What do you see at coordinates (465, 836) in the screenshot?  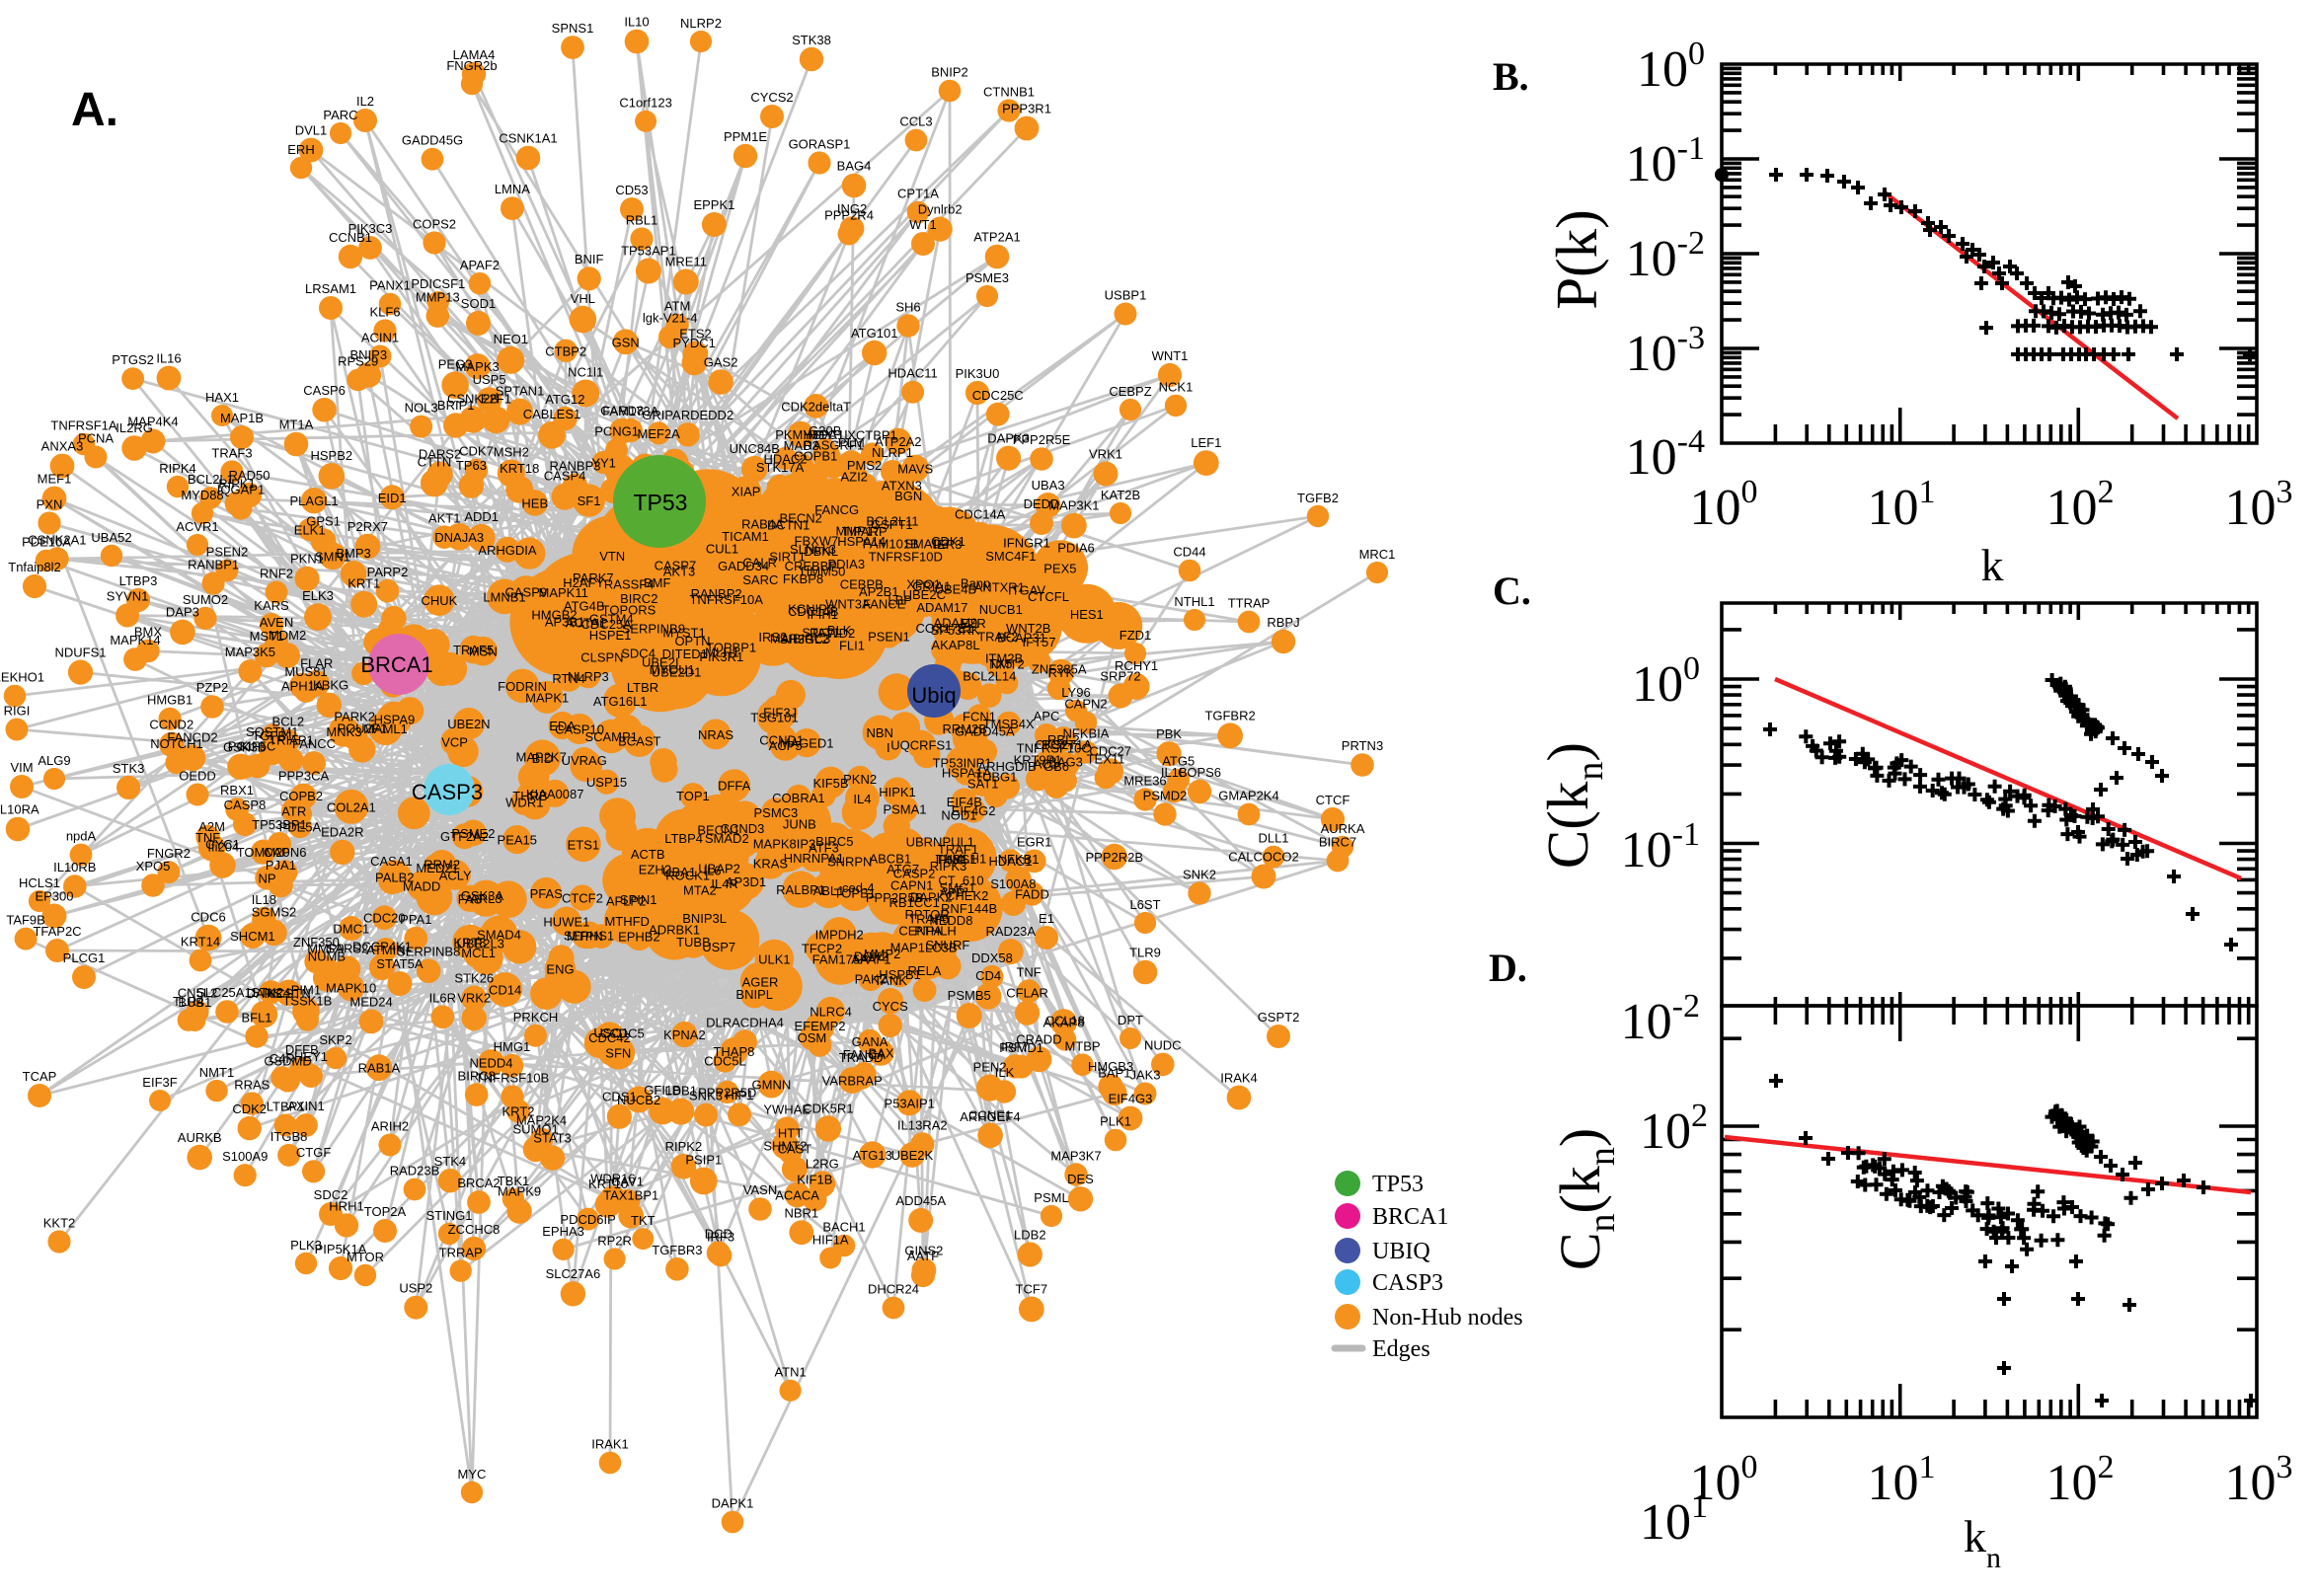 I see `svg-text: GTF2A2` at bounding box center [465, 836].